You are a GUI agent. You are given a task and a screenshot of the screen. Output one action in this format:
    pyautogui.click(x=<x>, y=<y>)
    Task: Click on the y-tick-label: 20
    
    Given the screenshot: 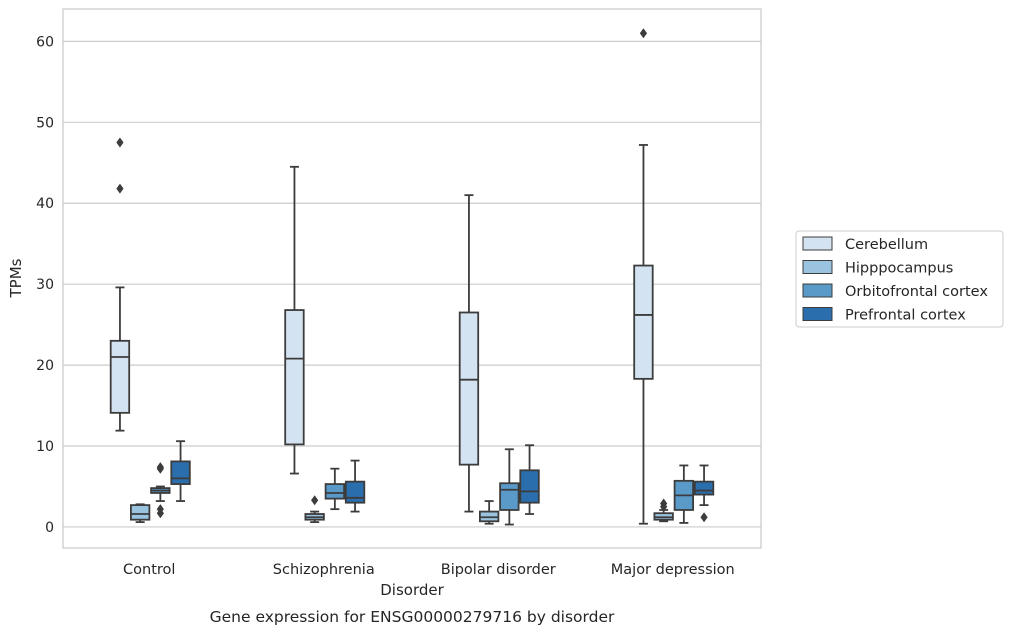 What is the action you would take?
    pyautogui.click(x=45, y=366)
    